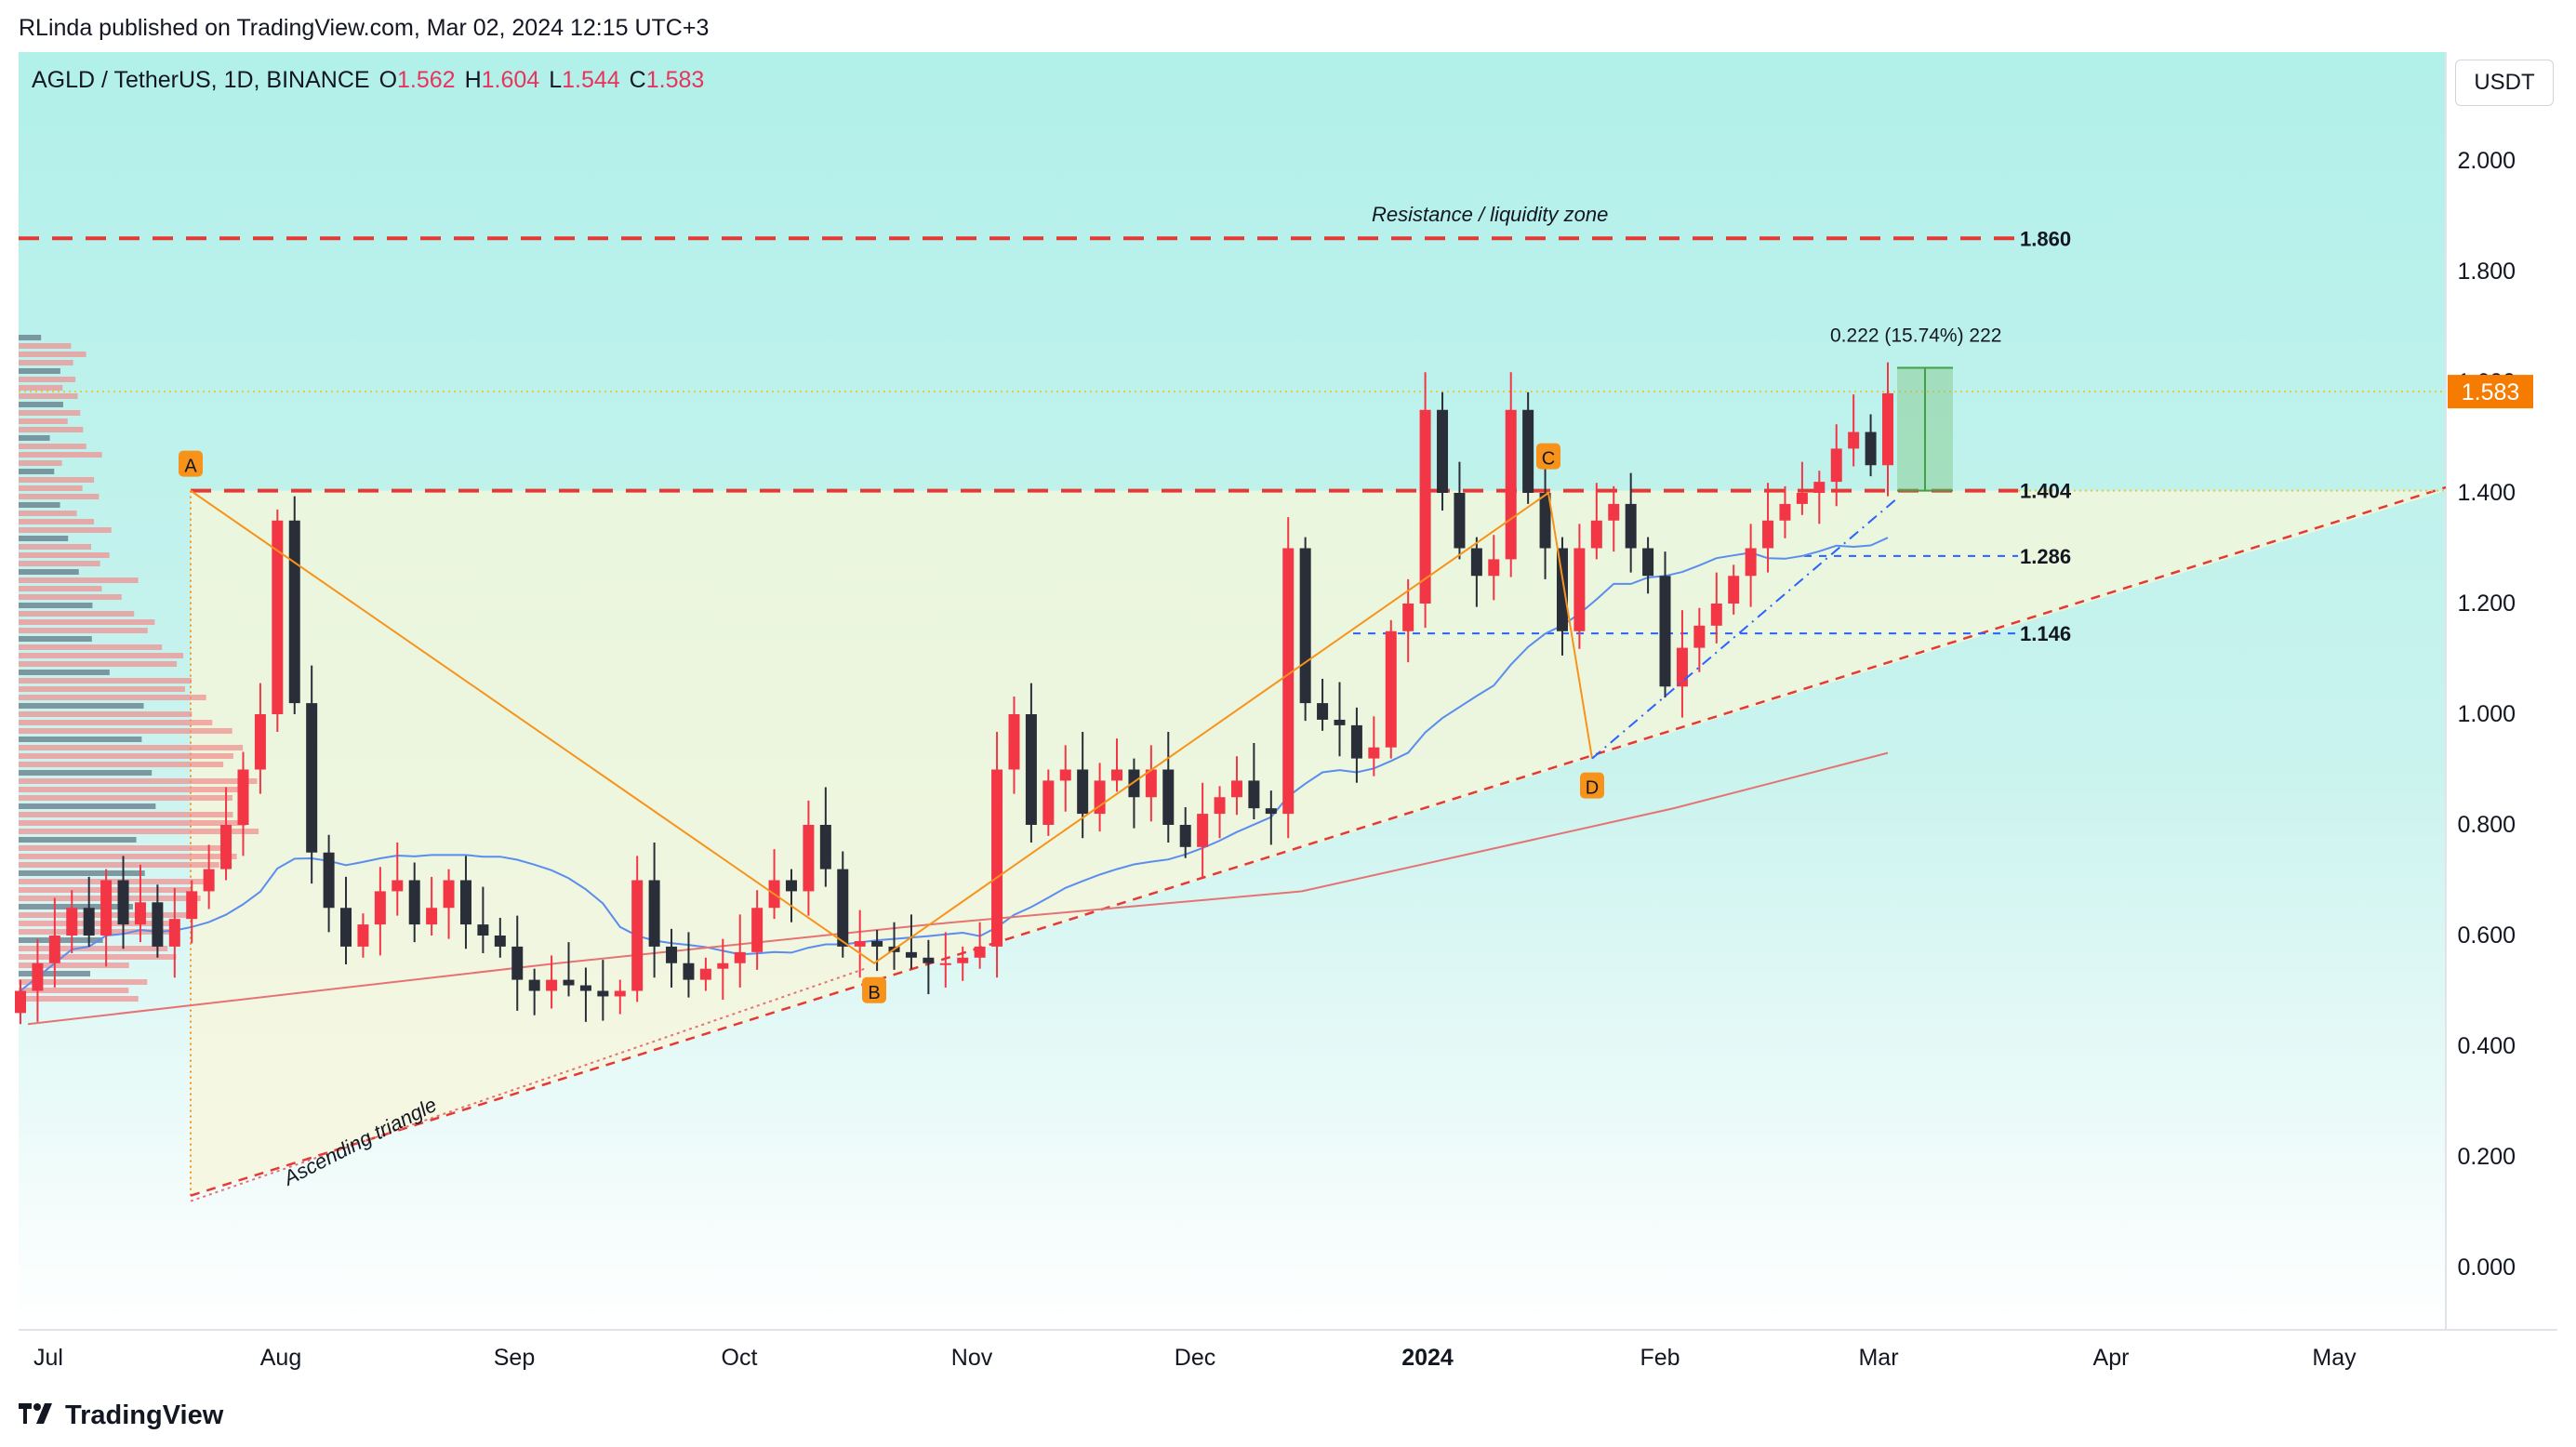 This screenshot has width=2576, height=1447. Describe the element at coordinates (2486, 161) in the screenshot. I see `y-tick-label: 2.000` at that location.